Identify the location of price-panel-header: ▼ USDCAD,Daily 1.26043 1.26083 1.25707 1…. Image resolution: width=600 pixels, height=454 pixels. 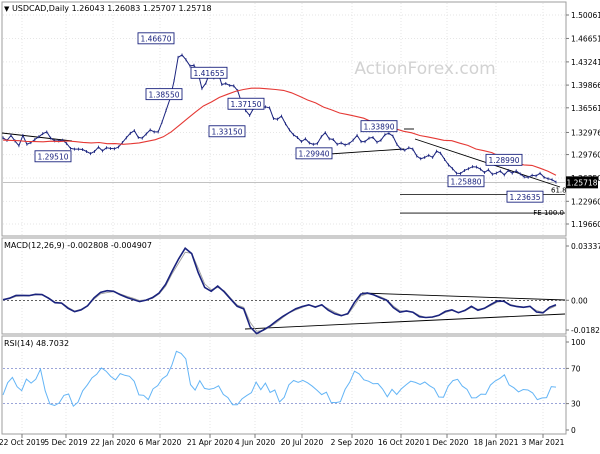
(108, 8).